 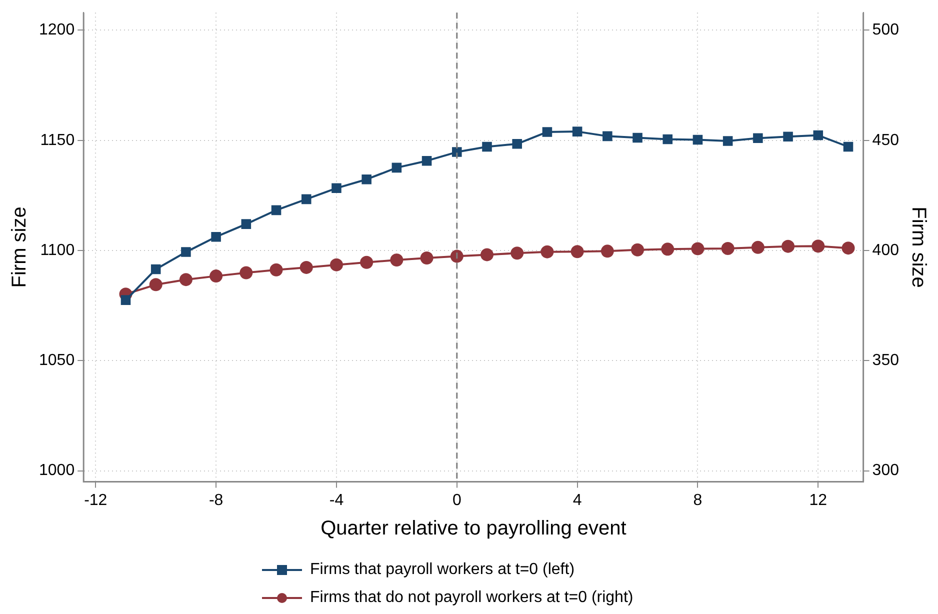 I want to click on x-tick-label: 4, so click(x=577, y=500).